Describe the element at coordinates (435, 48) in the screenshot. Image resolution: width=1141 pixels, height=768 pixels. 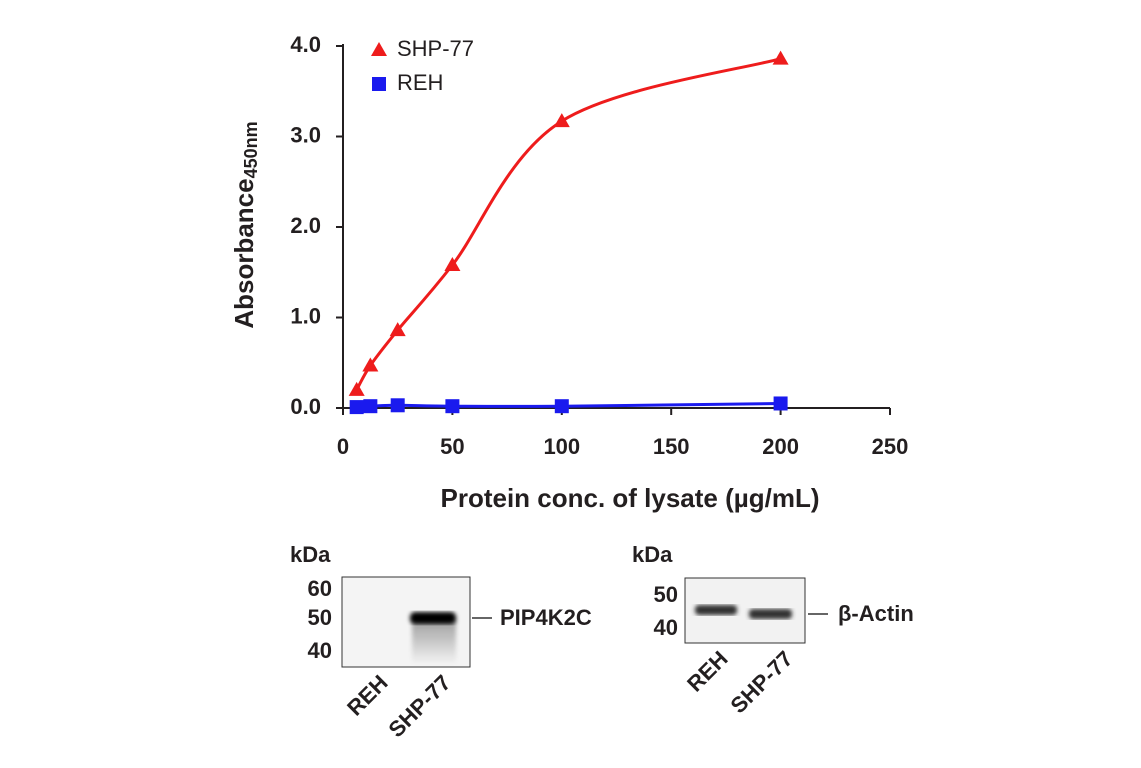
I see `legend-label: SHP-77` at that location.